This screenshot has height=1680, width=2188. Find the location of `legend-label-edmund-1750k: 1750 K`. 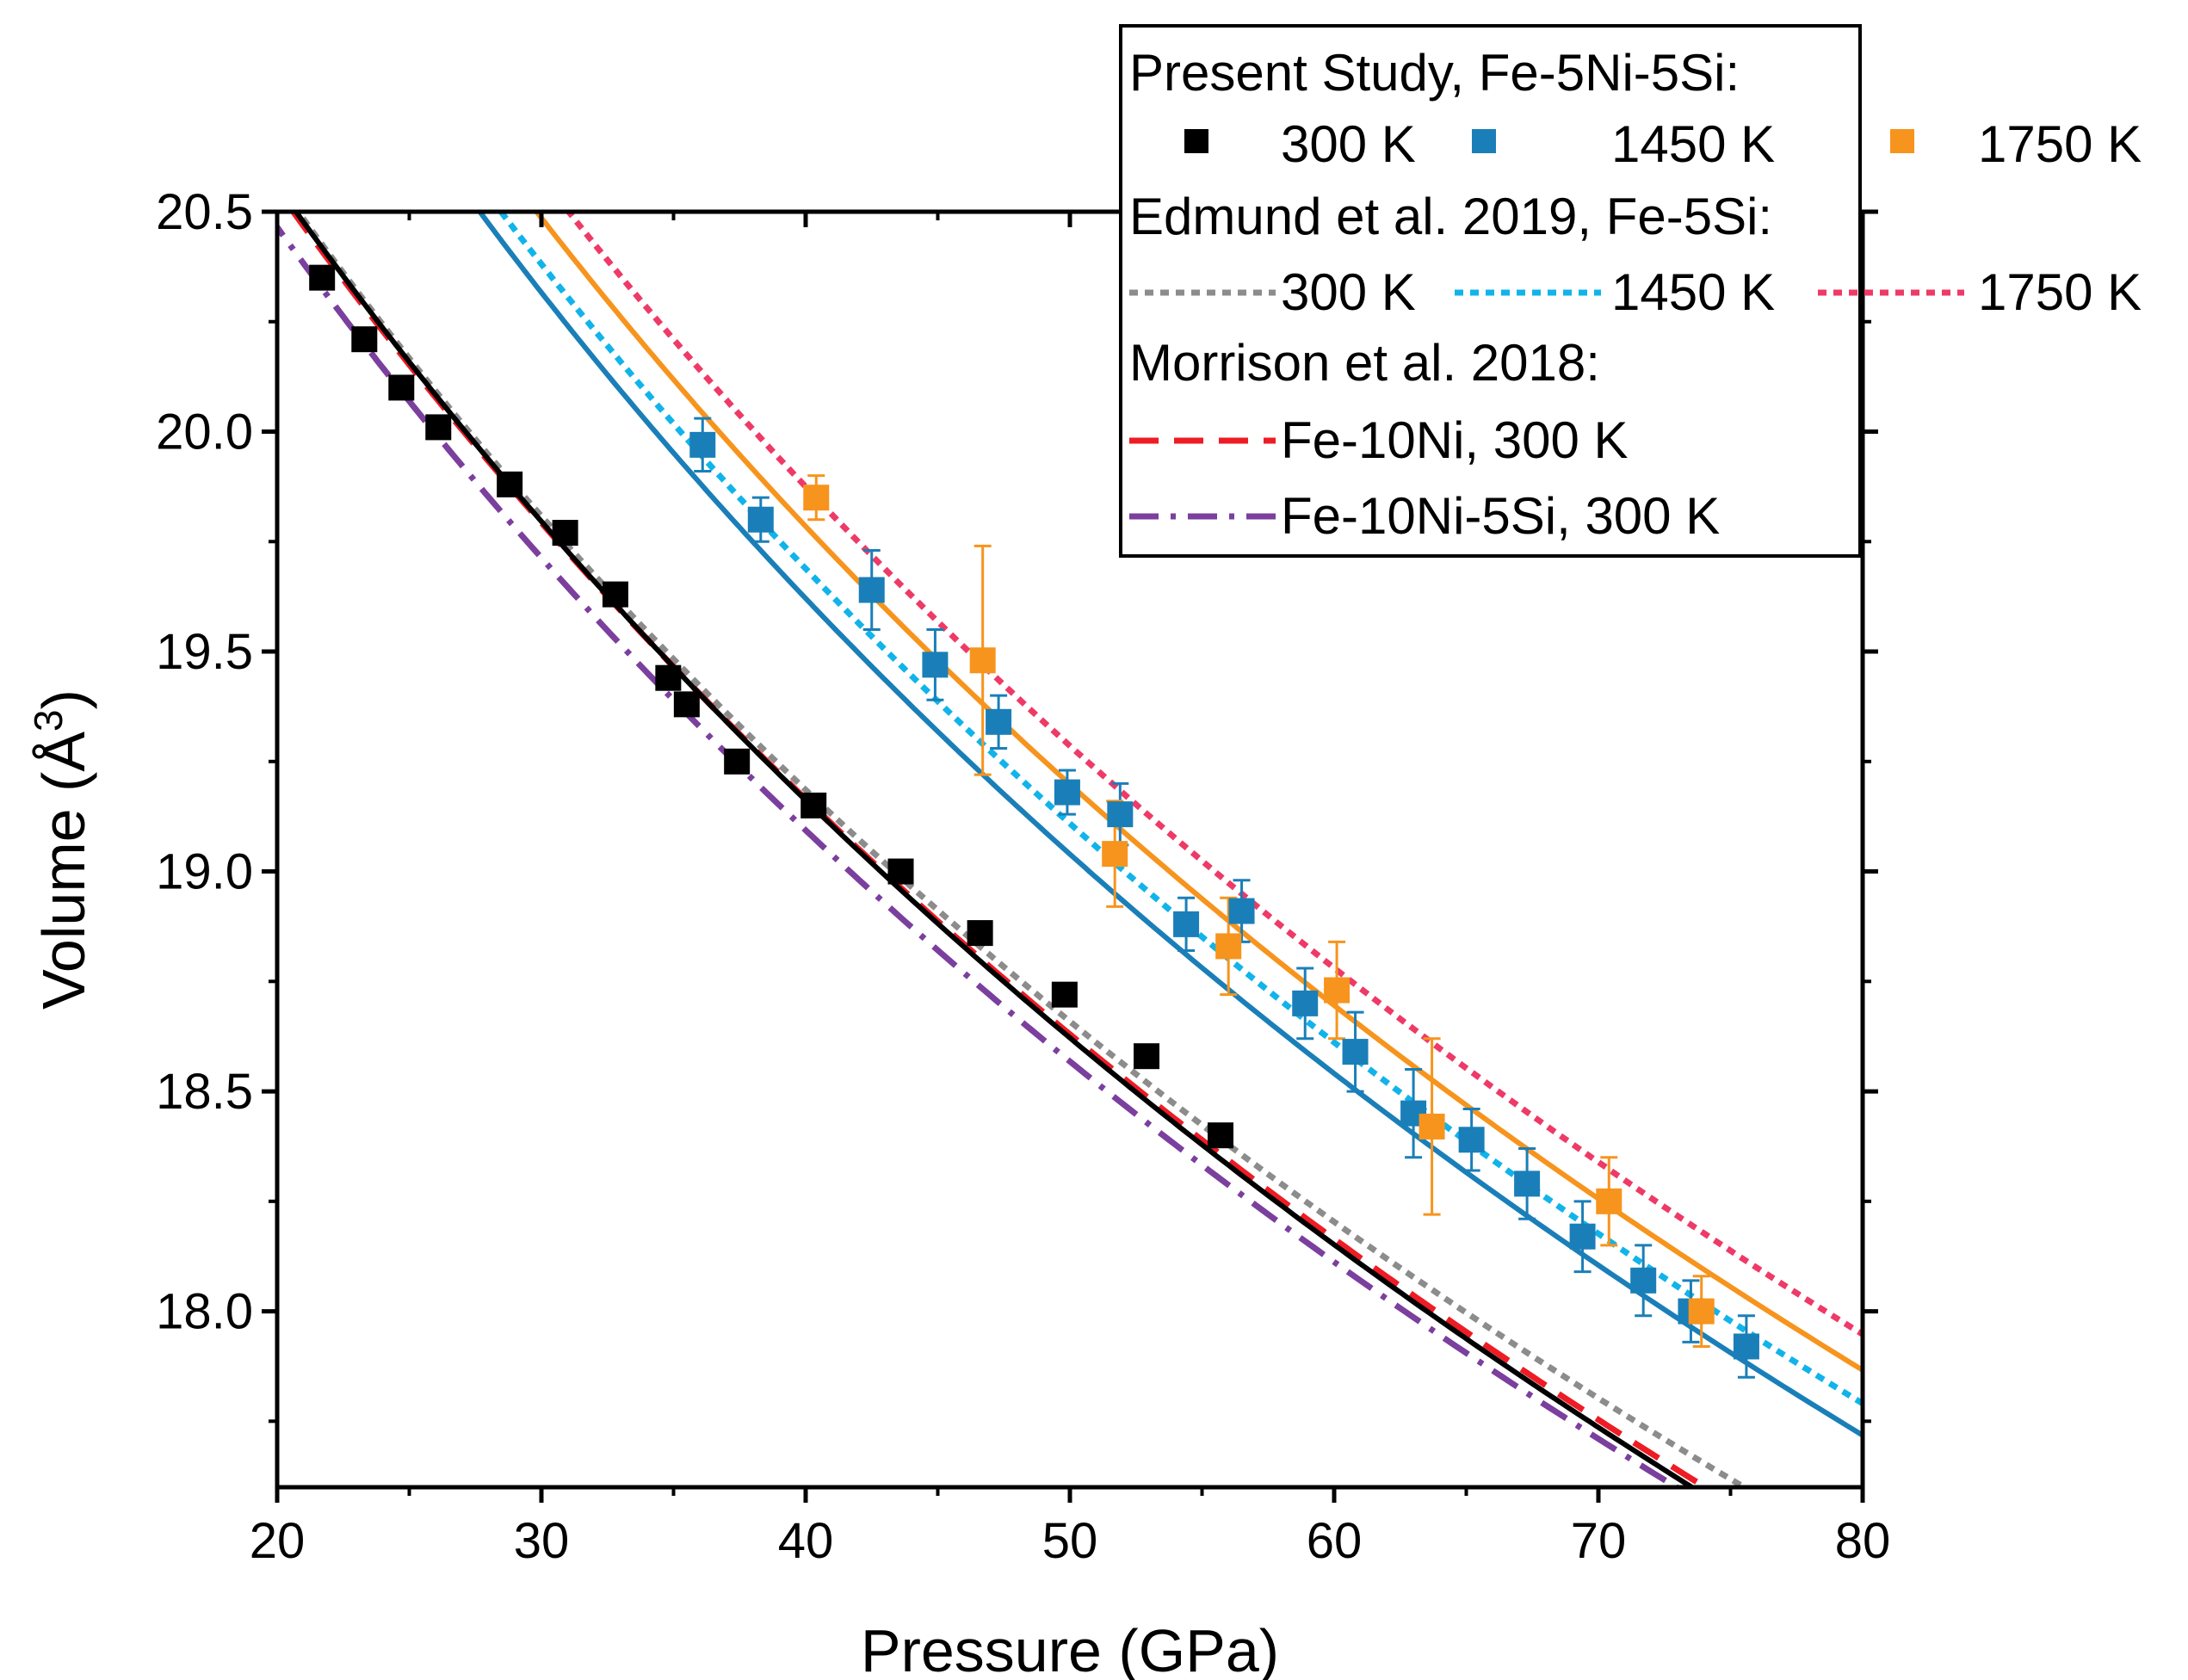

legend-label-edmund-1750k: 1750 K is located at coordinates (2060, 292).